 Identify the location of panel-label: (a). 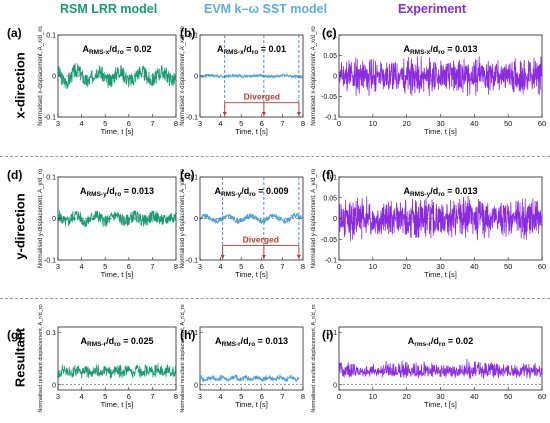
(14, 33).